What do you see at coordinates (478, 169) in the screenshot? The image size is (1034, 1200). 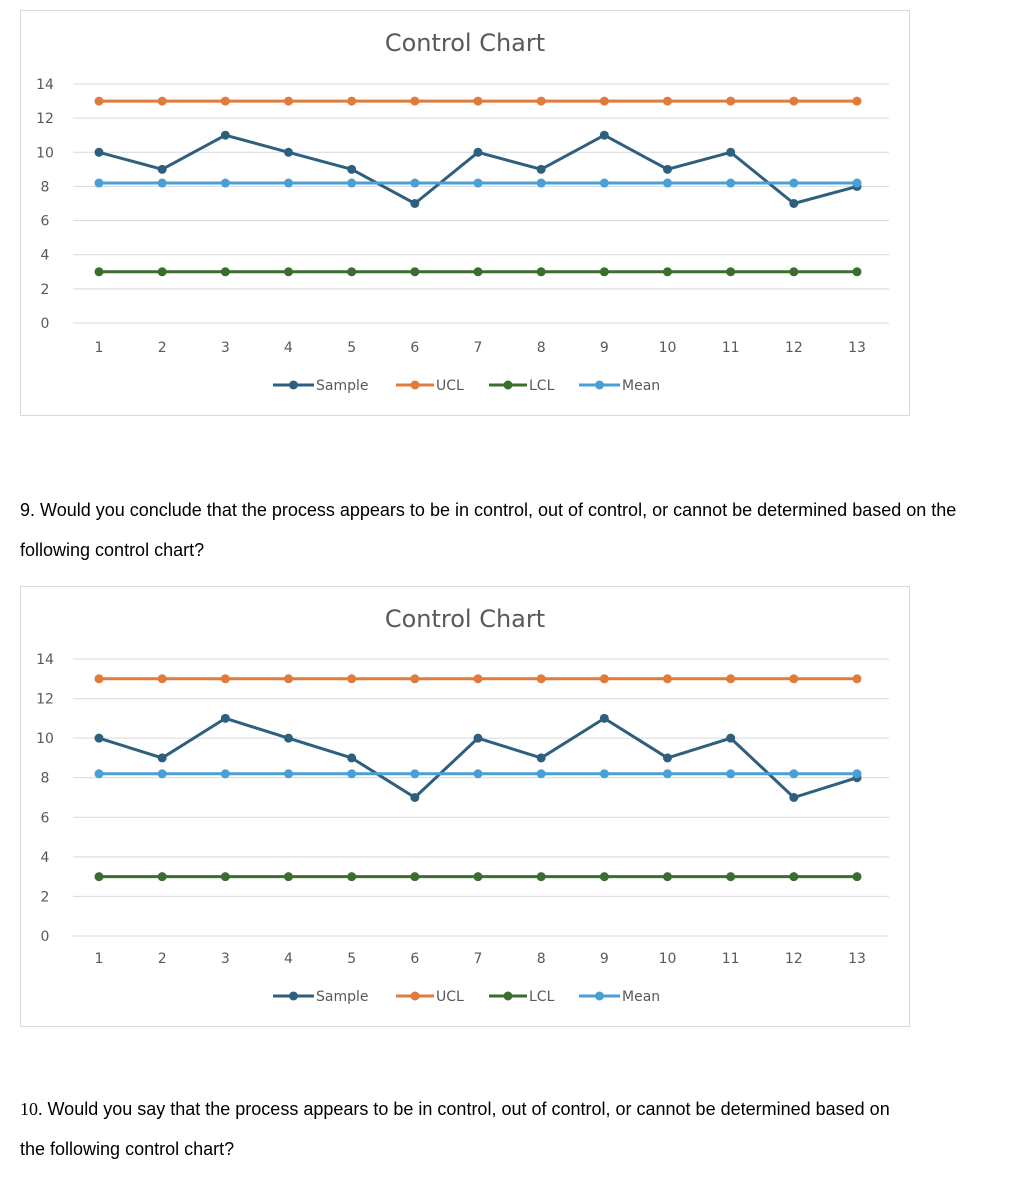 I see `chart-1-series-sample-line` at bounding box center [478, 169].